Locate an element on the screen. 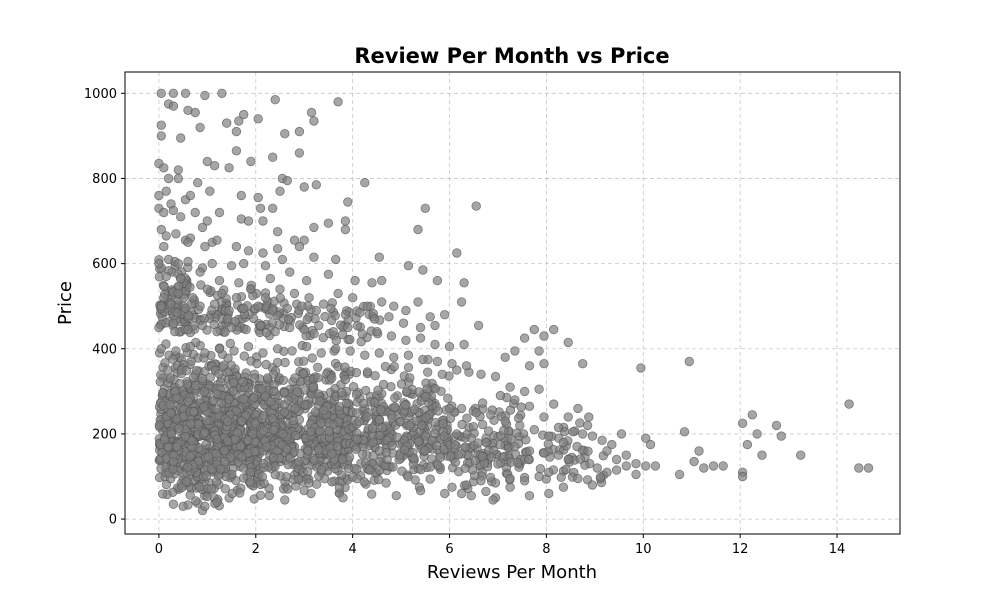 The height and width of the screenshot is (600, 1000). x-tick-label: 8 is located at coordinates (546, 549).